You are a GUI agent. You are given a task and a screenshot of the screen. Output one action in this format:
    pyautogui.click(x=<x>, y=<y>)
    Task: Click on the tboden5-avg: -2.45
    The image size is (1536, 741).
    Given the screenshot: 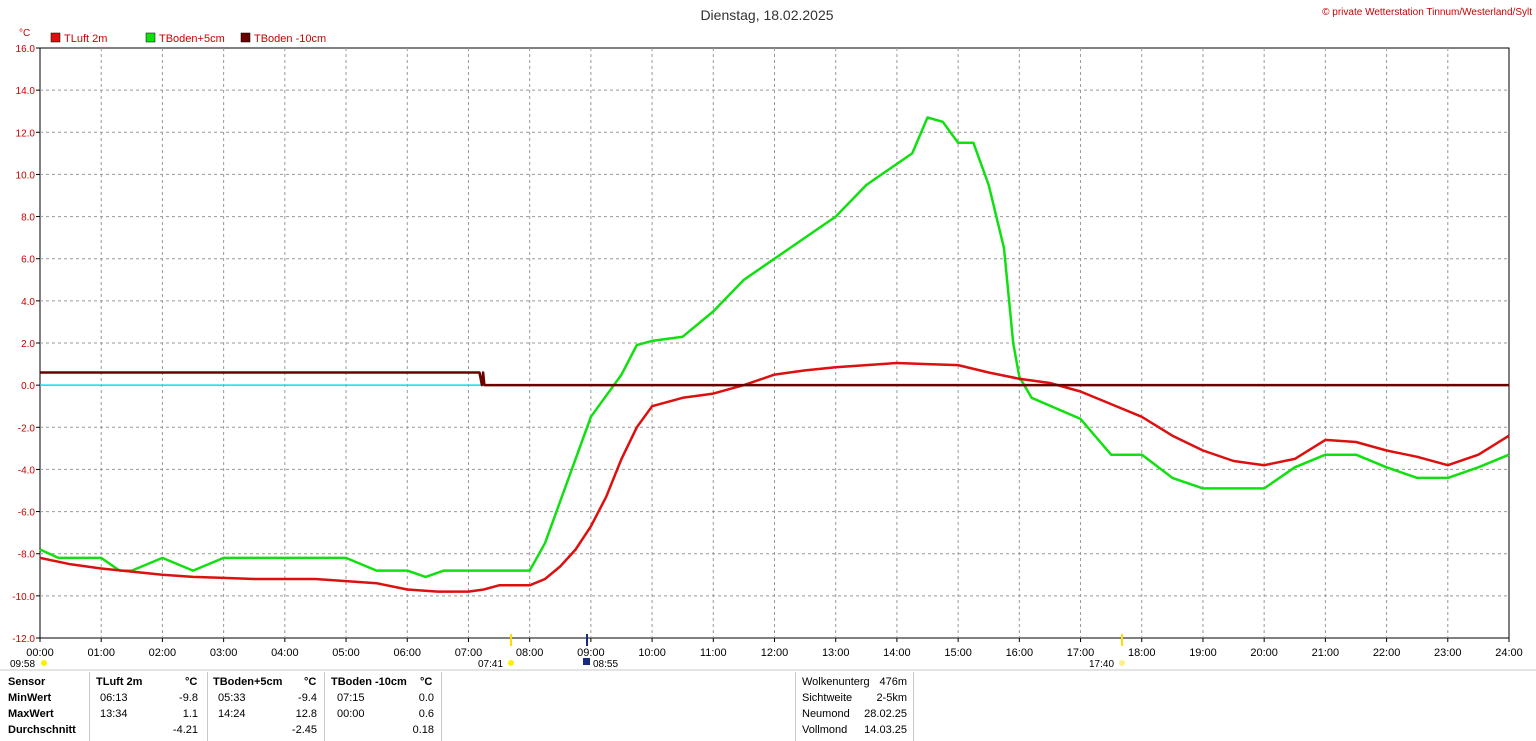 What is the action you would take?
    pyautogui.click(x=304, y=730)
    